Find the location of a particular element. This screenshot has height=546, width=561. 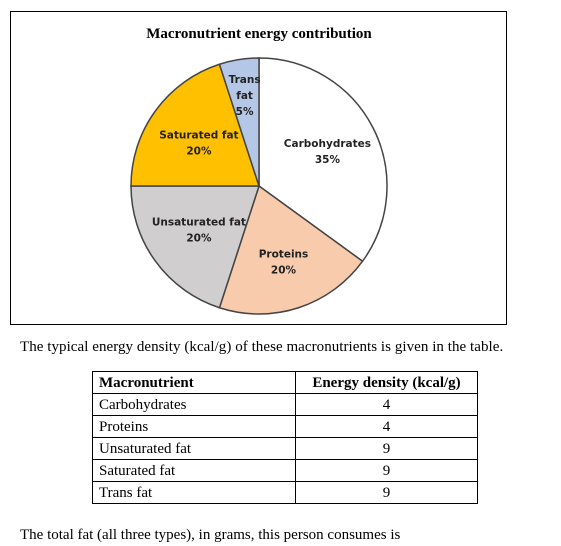

header-energy-density: Energy density (kcal/g) is located at coordinates (386, 382).